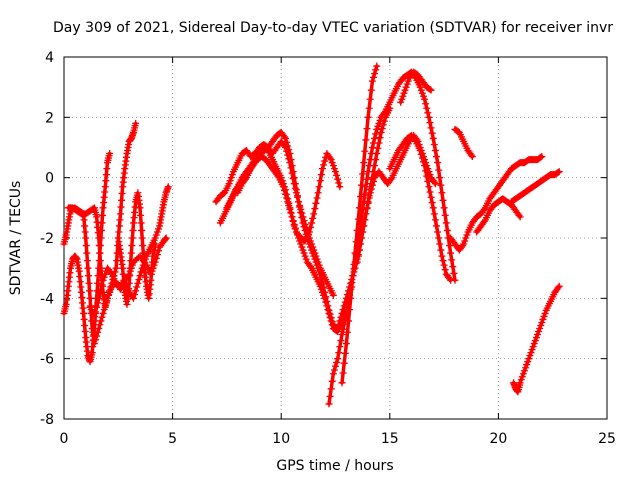 Image resolution: width=640 pixels, height=480 pixels. What do you see at coordinates (49, 179) in the screenshot?
I see `y-tick-label: 0` at bounding box center [49, 179].